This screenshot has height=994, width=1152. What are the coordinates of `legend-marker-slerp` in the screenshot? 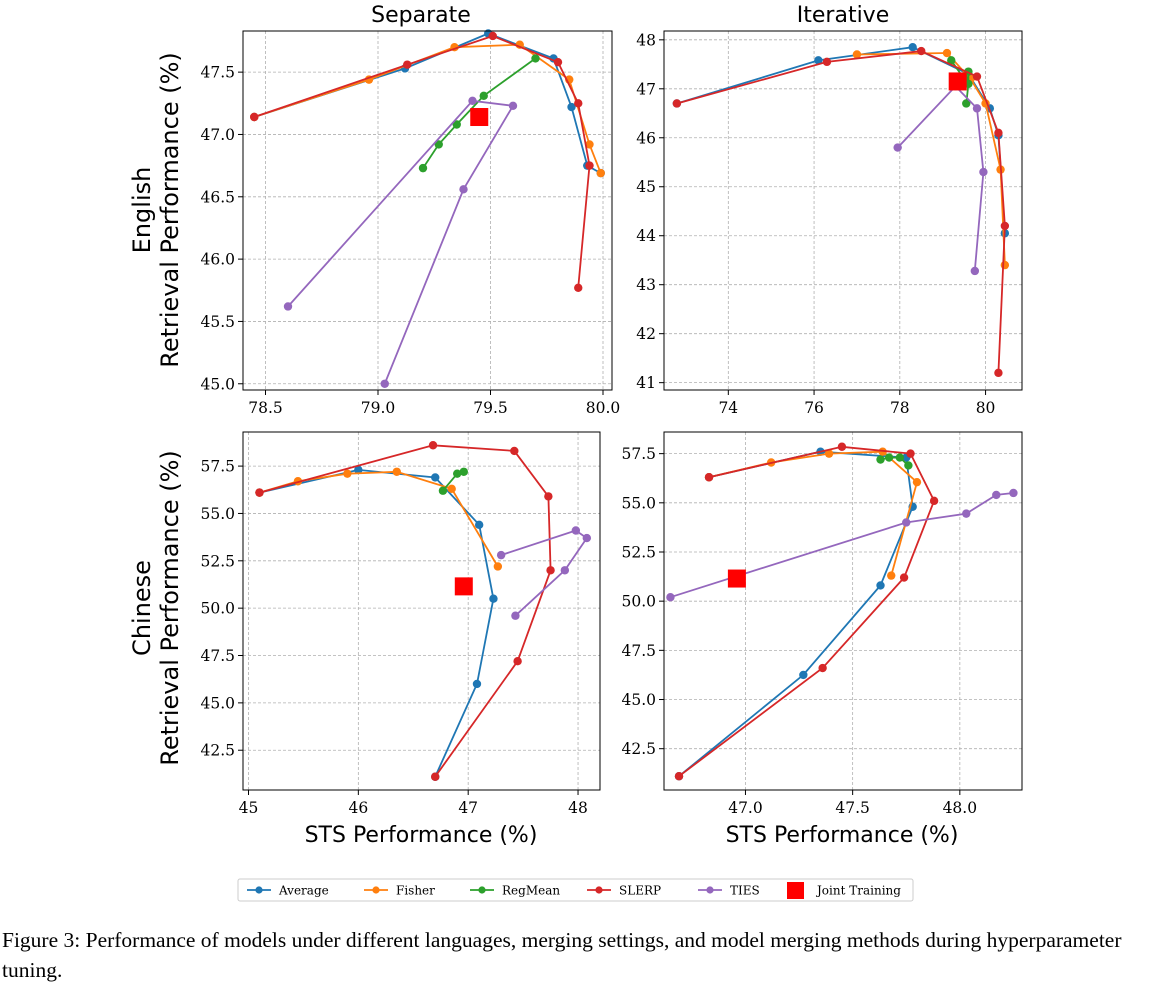 It's located at (599, 890).